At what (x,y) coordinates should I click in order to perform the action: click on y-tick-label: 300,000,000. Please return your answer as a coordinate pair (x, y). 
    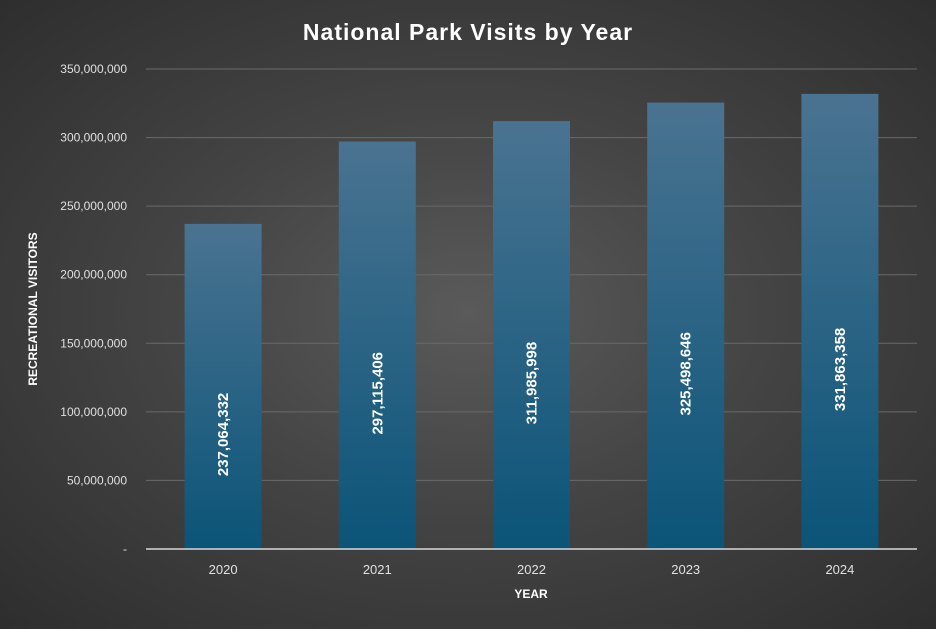
    Looking at the image, I should click on (93, 138).